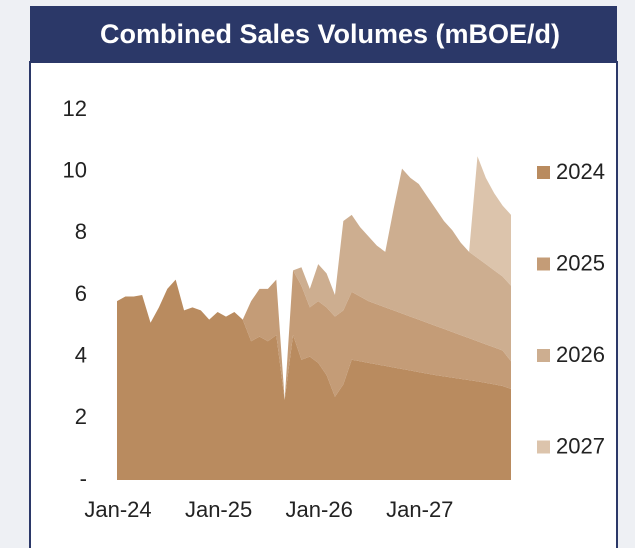 Image resolution: width=635 pixels, height=548 pixels. What do you see at coordinates (419, 509) in the screenshot?
I see `x-tick-label: Jan-27` at bounding box center [419, 509].